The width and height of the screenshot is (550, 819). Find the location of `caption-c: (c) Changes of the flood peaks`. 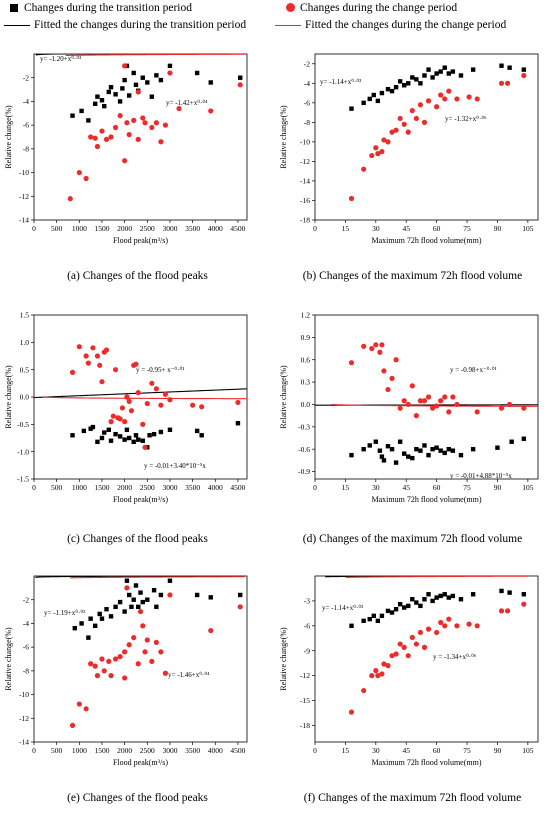

caption-c: (c) Changes of the flood peaks is located at coordinates (137, 539).